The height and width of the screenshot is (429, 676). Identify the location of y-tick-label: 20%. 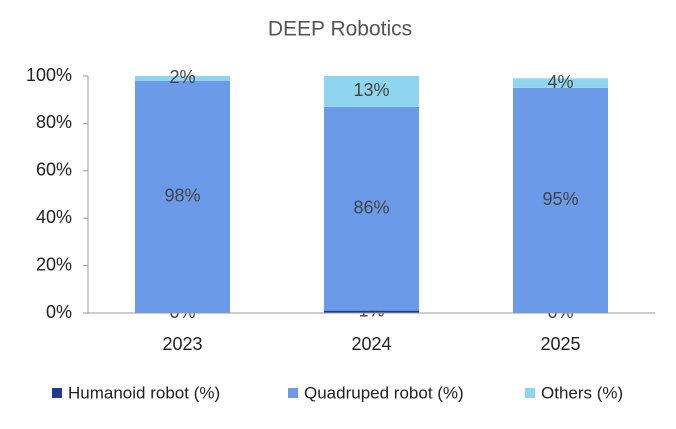
(54, 264).